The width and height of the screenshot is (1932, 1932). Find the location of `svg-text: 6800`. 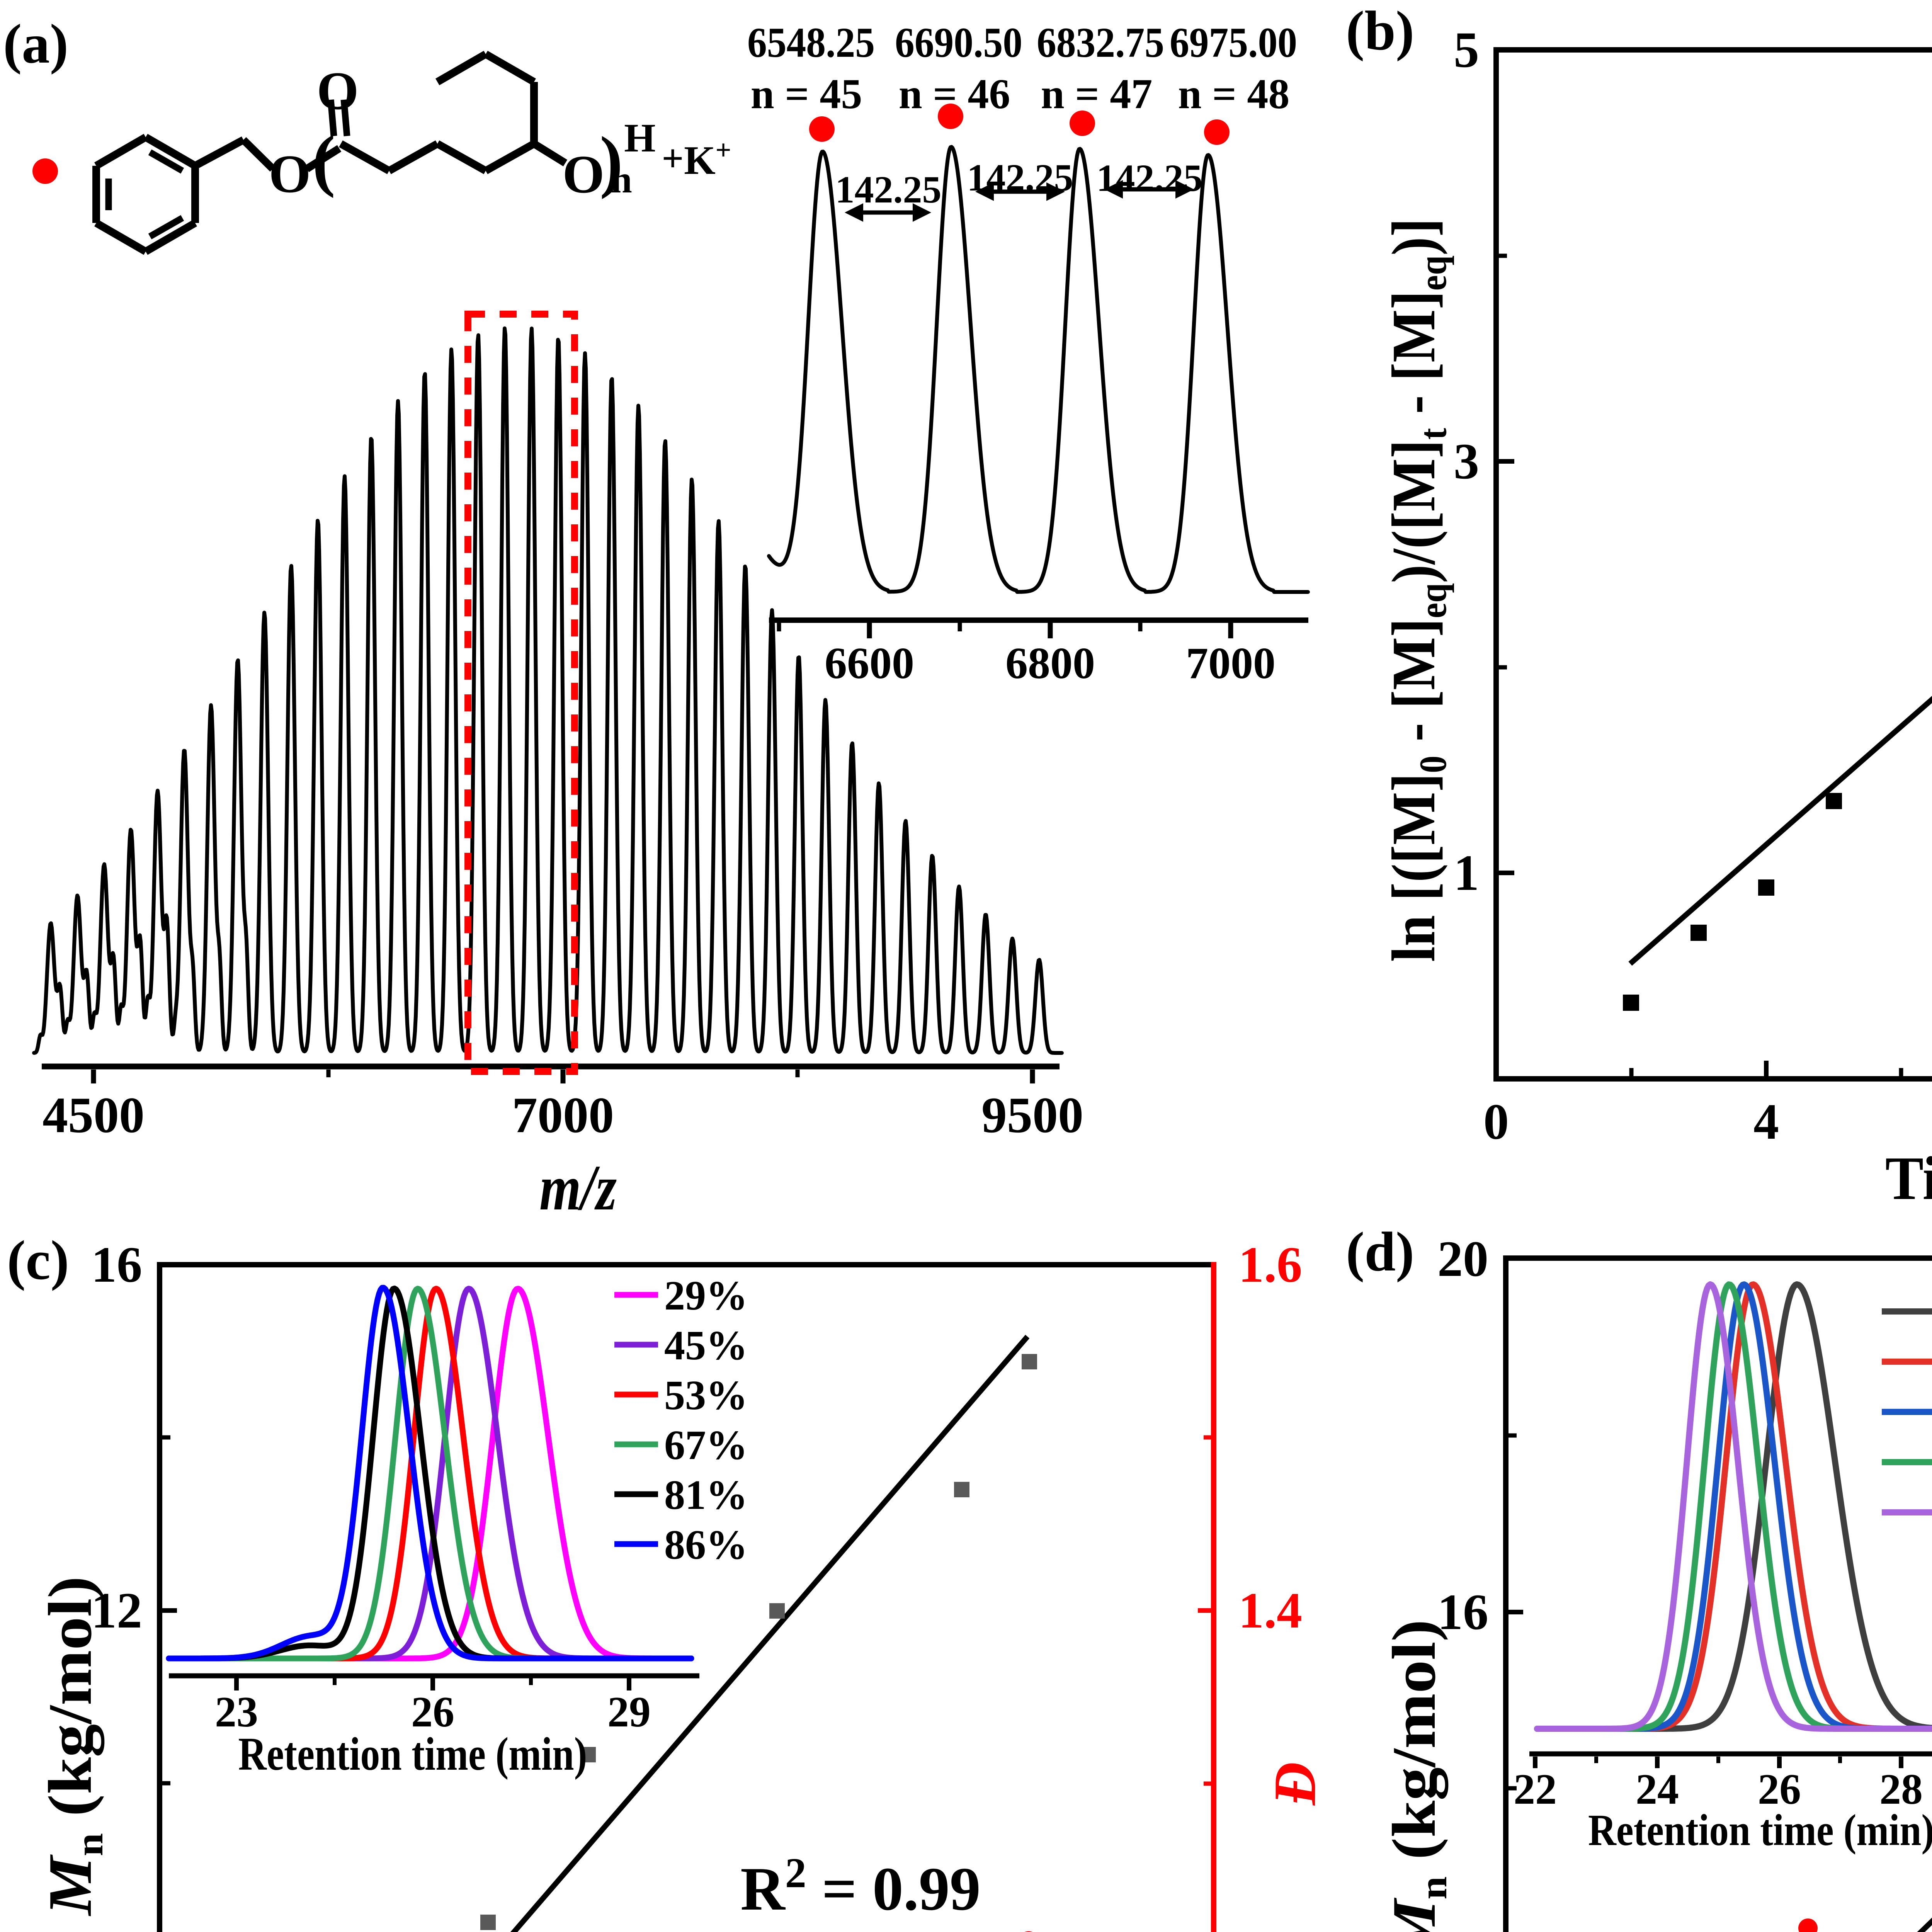

svg-text: 6800 is located at coordinates (1050, 663).